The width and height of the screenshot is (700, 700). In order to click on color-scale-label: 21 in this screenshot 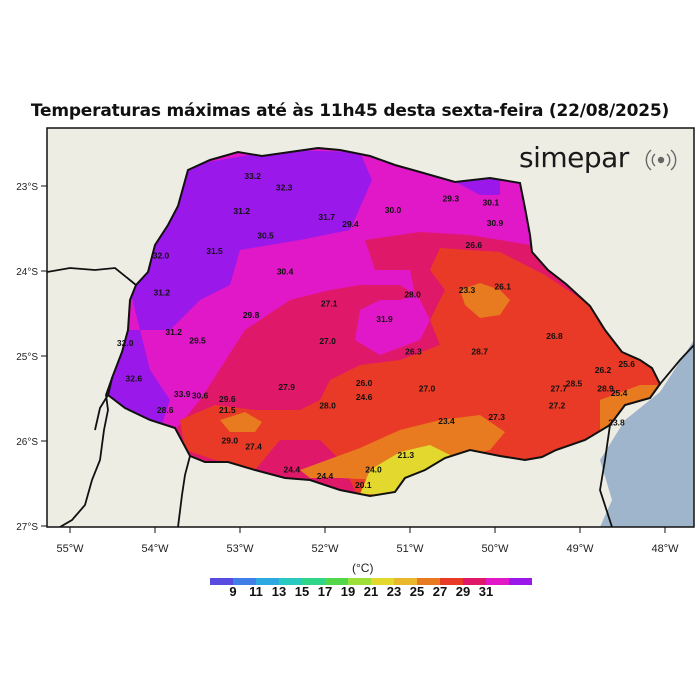, I will do `click(371, 591)`.